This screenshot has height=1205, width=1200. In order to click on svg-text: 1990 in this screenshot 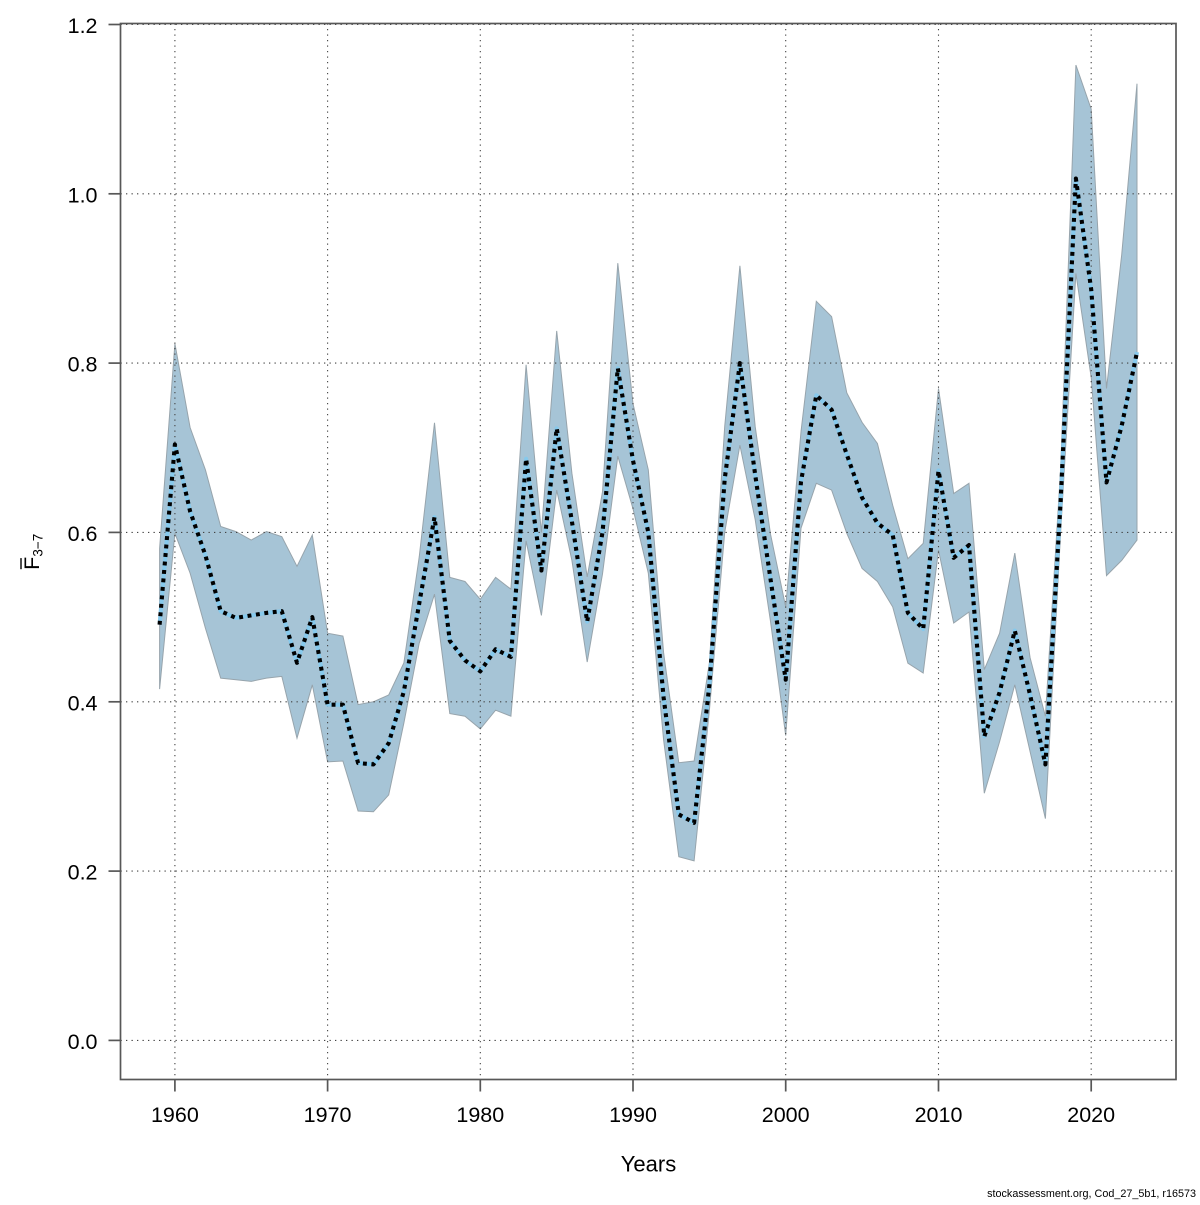, I will do `click(633, 1115)`.